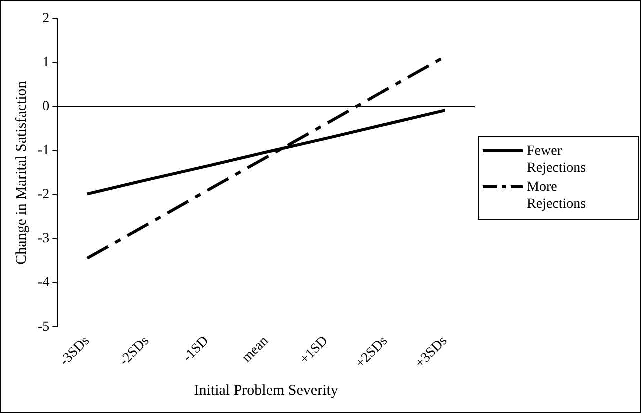 This screenshot has width=641, height=413. What do you see at coordinates (44, 283) in the screenshot?
I see `y-tick-label: -4` at bounding box center [44, 283].